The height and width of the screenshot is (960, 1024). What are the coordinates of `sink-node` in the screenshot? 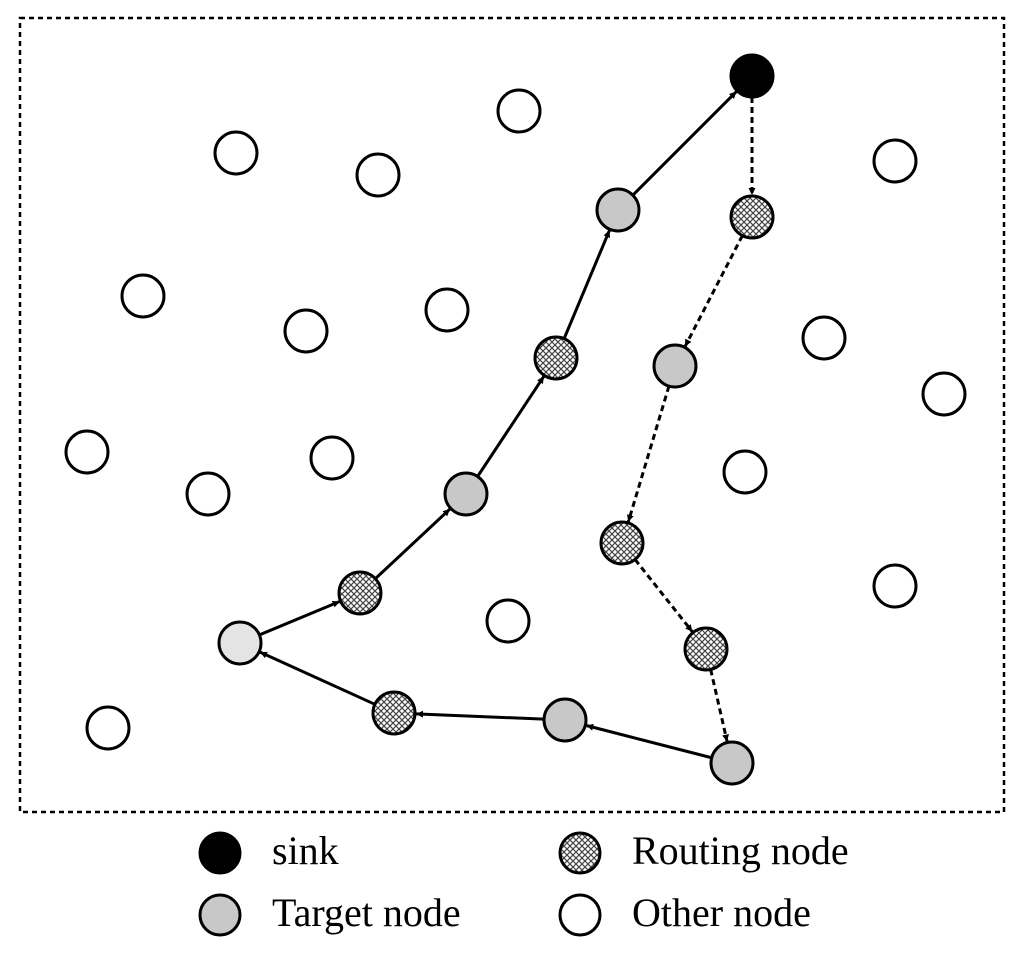 It's located at (752, 76).